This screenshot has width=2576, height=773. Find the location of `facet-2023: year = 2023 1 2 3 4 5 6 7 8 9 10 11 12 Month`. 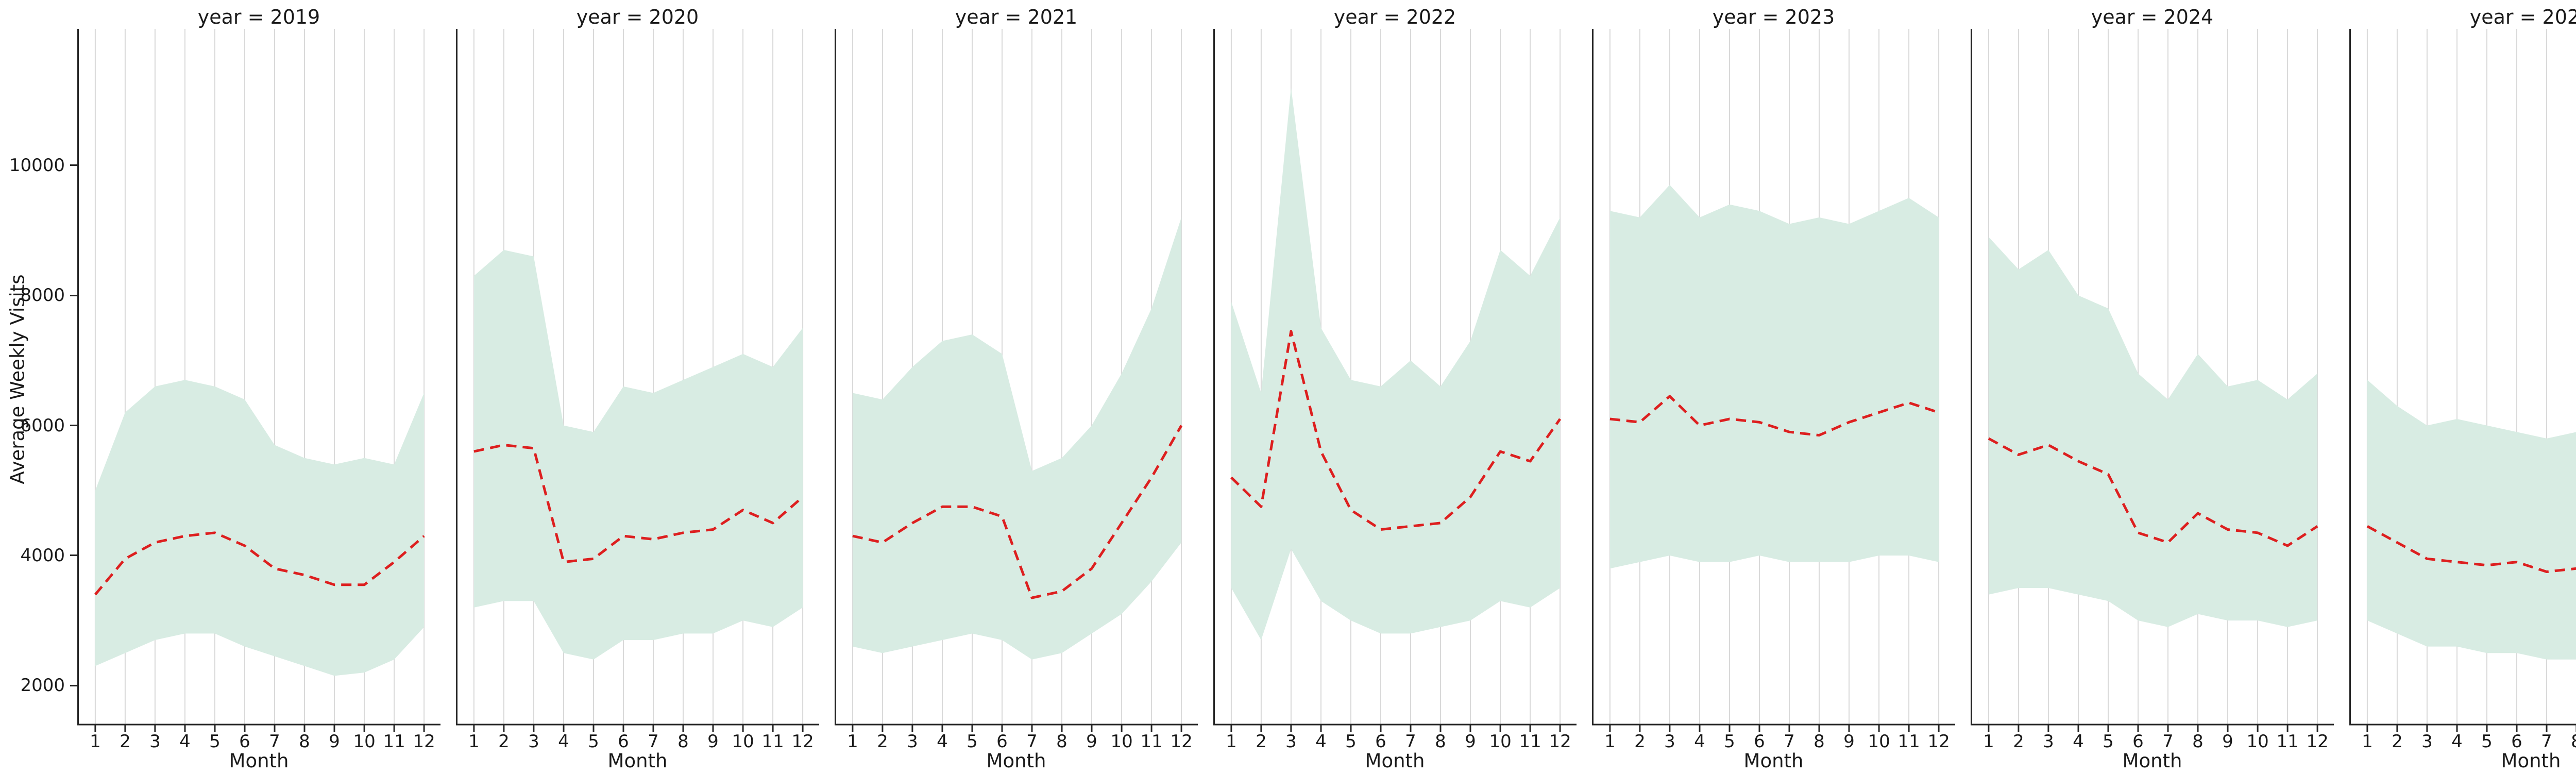

facet-2023: year = 2023 1 2 3 4 5 6 7 8 9 10 11 12 Month is located at coordinates (1773, 386).